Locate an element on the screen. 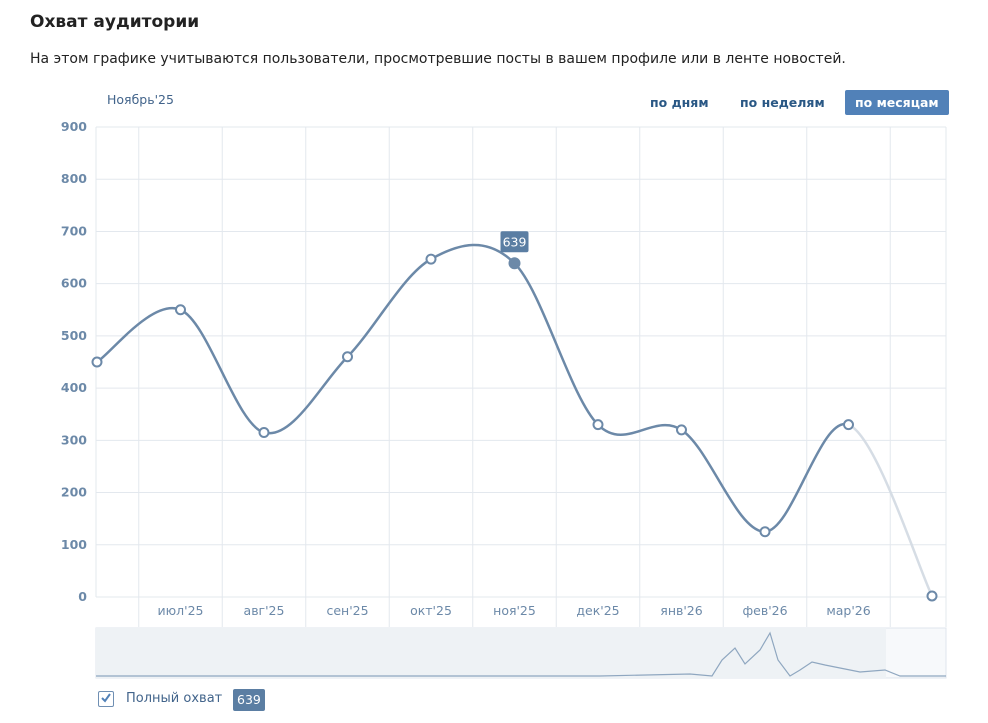  mode-button-weeks: по неделям is located at coordinates (782, 102).